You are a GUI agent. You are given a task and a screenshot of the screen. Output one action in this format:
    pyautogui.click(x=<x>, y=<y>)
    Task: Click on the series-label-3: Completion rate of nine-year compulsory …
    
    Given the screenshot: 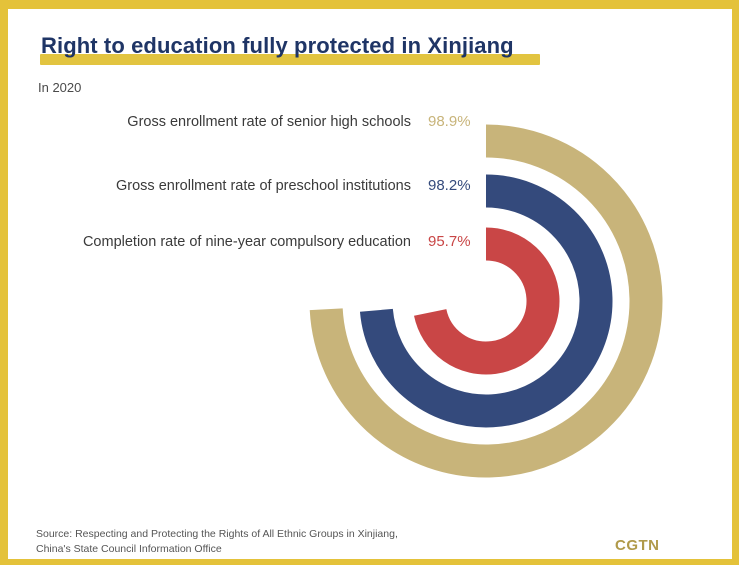 What is the action you would take?
    pyautogui.click(x=247, y=242)
    